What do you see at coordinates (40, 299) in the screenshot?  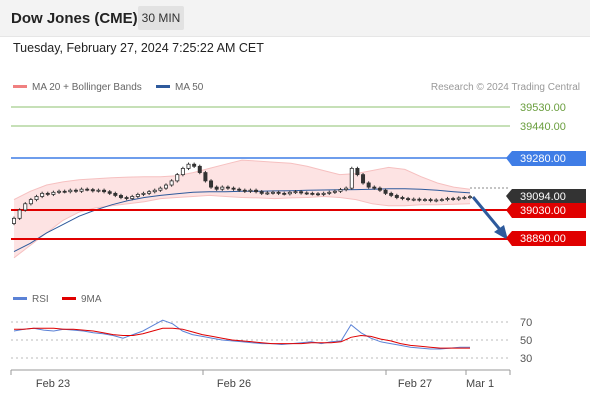 I see `rsi-legend-label: RSI` at bounding box center [40, 299].